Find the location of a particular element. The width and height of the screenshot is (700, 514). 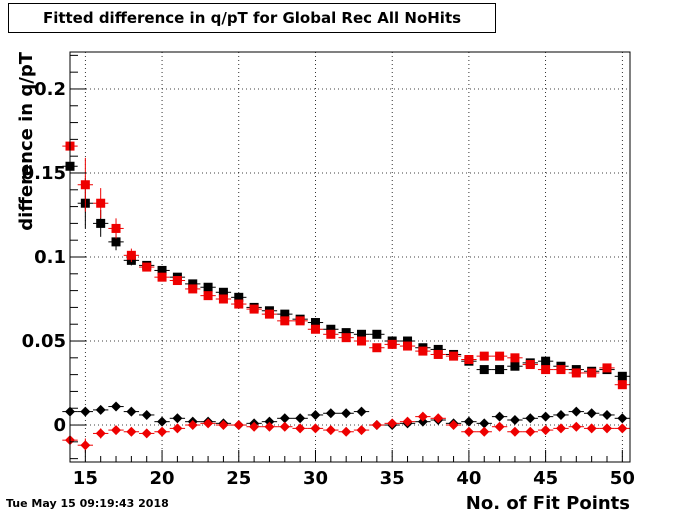

x-tick-label: 35 is located at coordinates (392, 478).